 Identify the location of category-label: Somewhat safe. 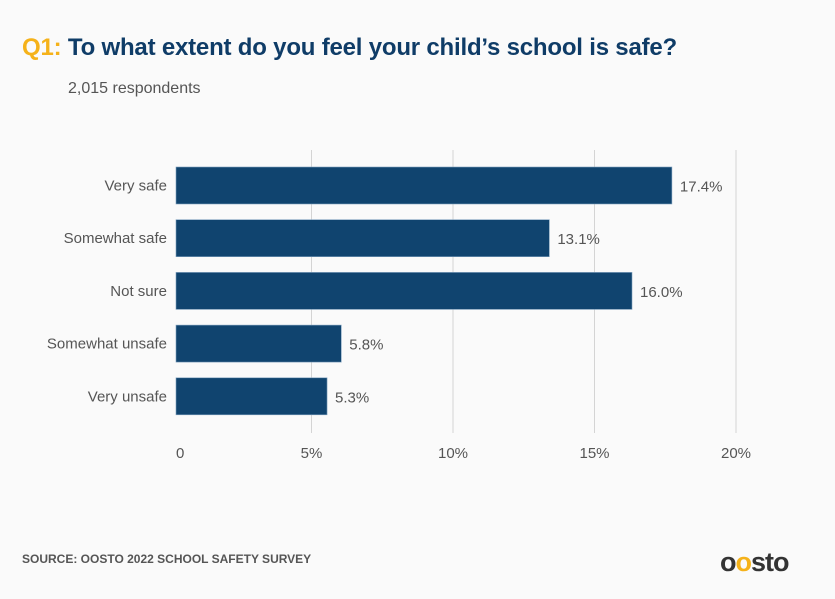
(115, 238).